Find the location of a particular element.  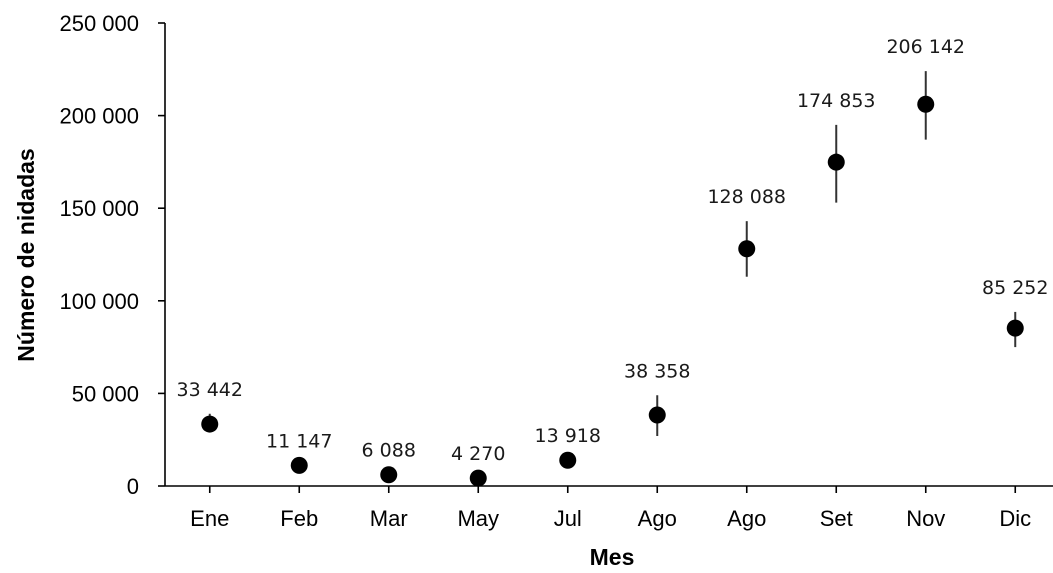

x-axis-title: Mes is located at coordinates (612, 557).